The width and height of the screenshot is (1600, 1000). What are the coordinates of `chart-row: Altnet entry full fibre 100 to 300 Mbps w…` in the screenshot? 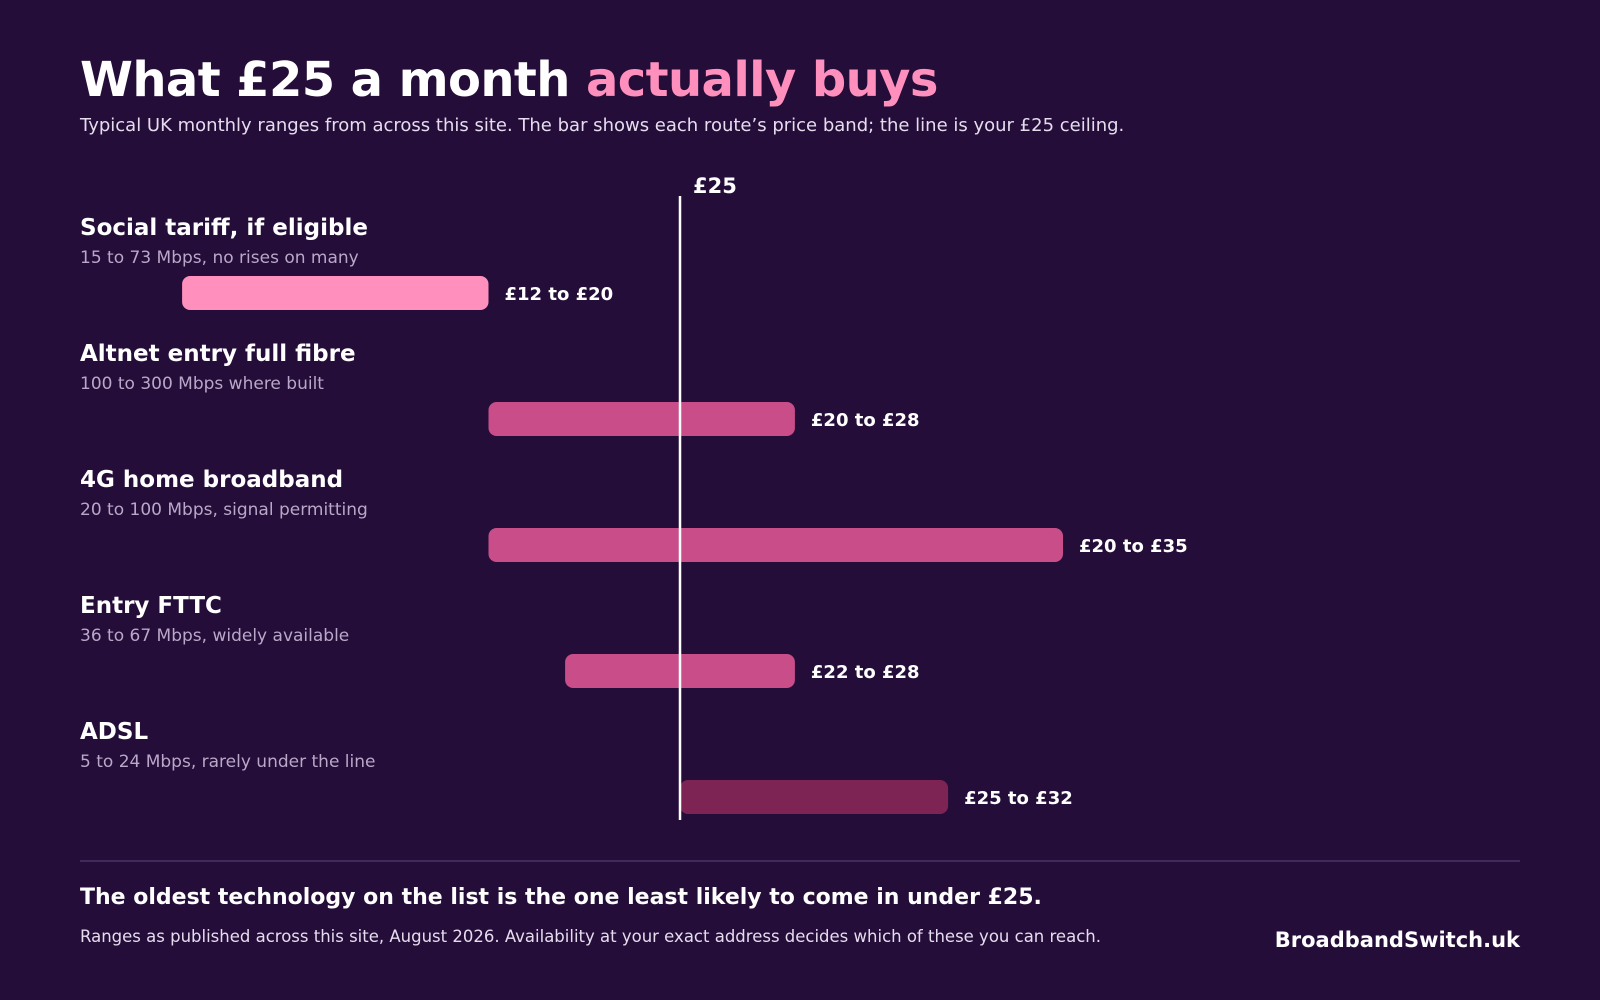 It's located at (500, 388).